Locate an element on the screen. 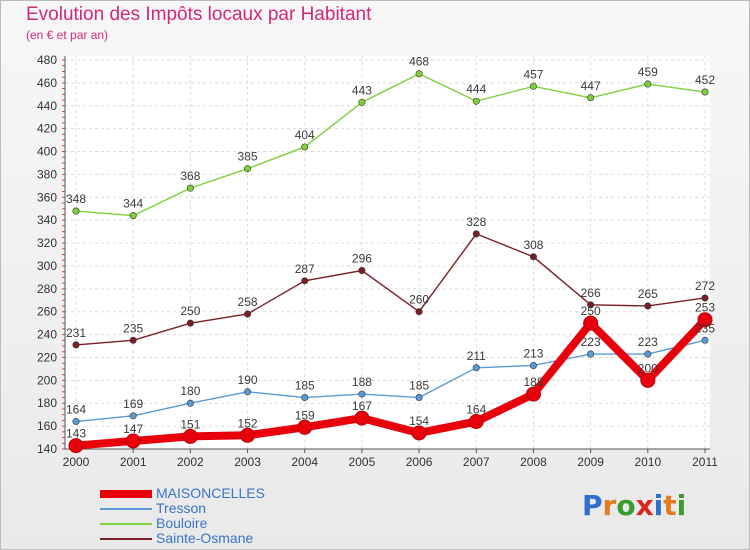 The image size is (750, 550). y-tick-label: 280 is located at coordinates (47, 289).